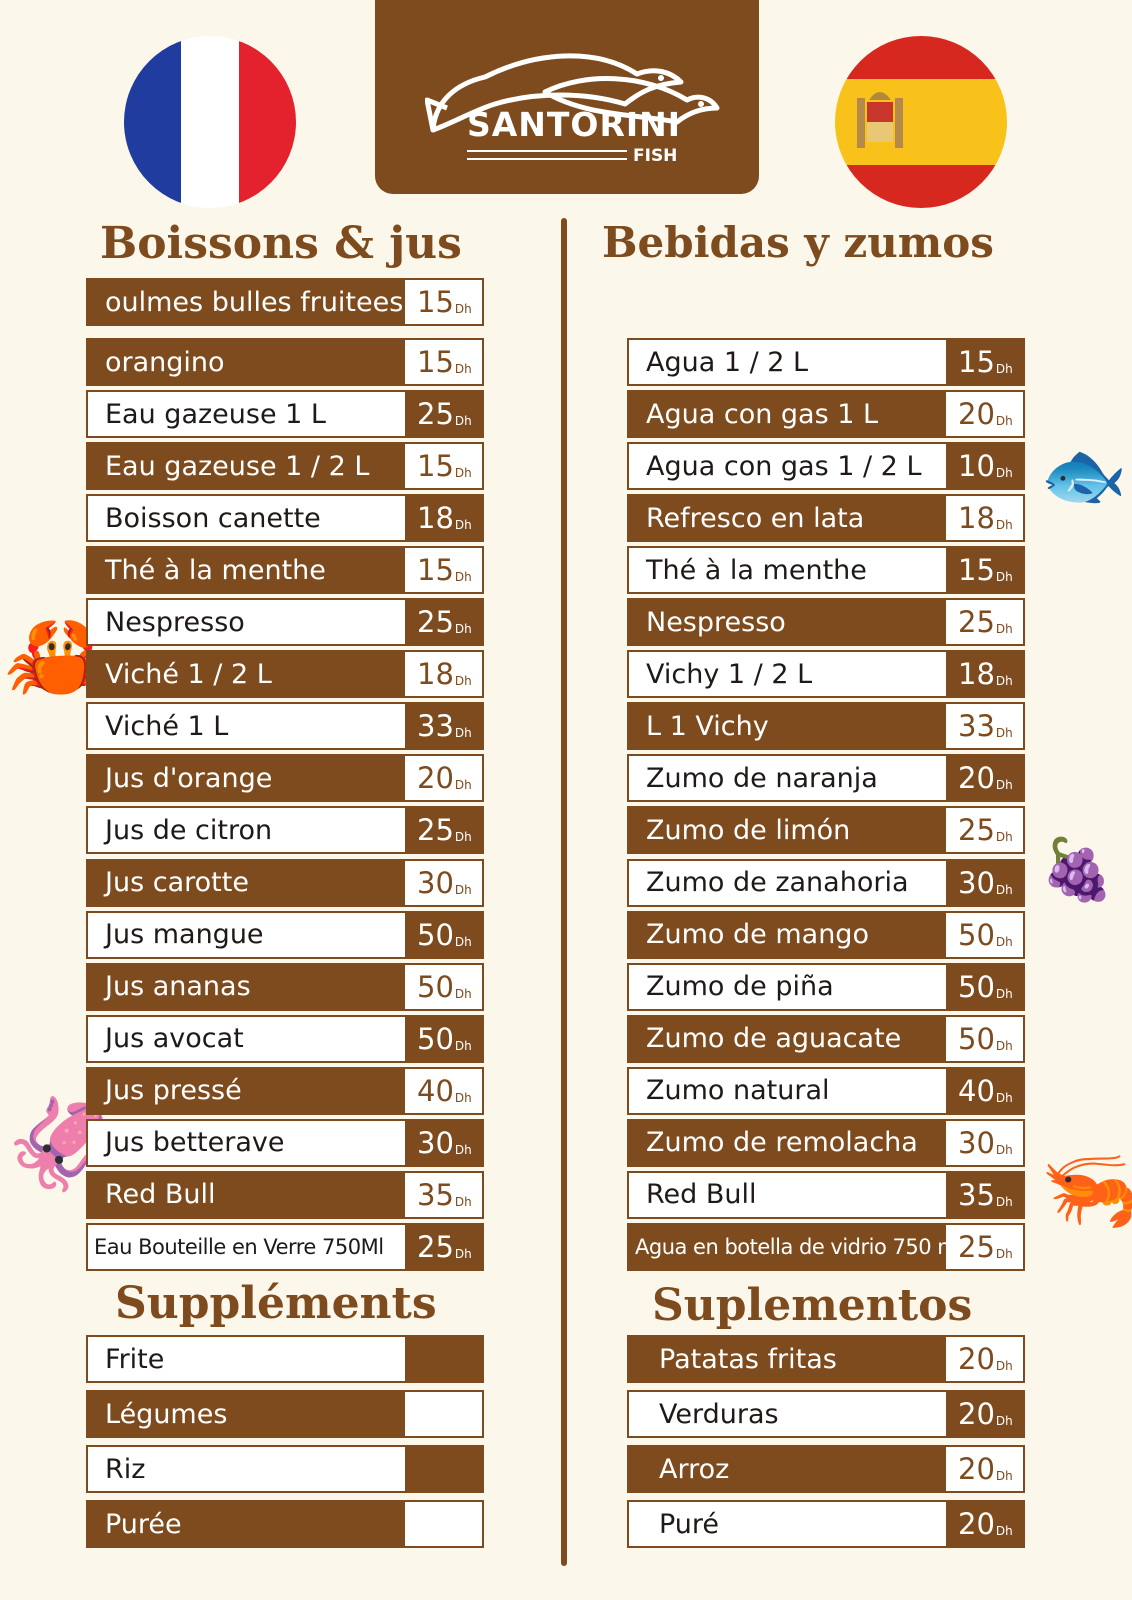 This screenshot has width=1132, height=1600. I want to click on es-supplements-heading: Suplementos, so click(812, 1305).